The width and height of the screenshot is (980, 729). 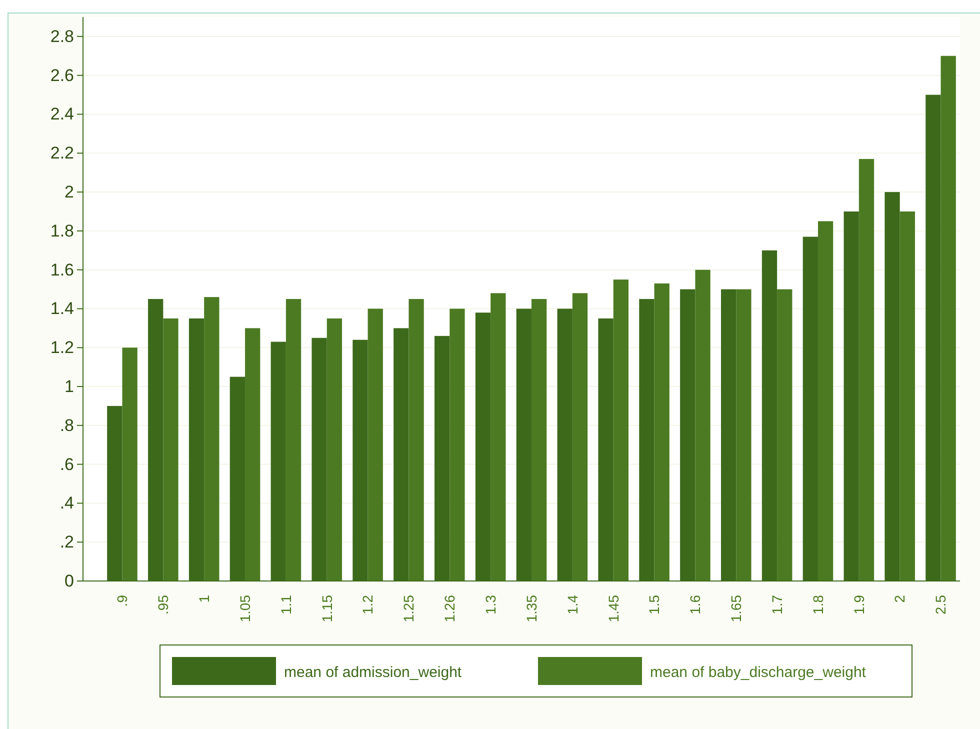 What do you see at coordinates (613, 608) in the screenshot?
I see `x-tick-label: 1.45` at bounding box center [613, 608].